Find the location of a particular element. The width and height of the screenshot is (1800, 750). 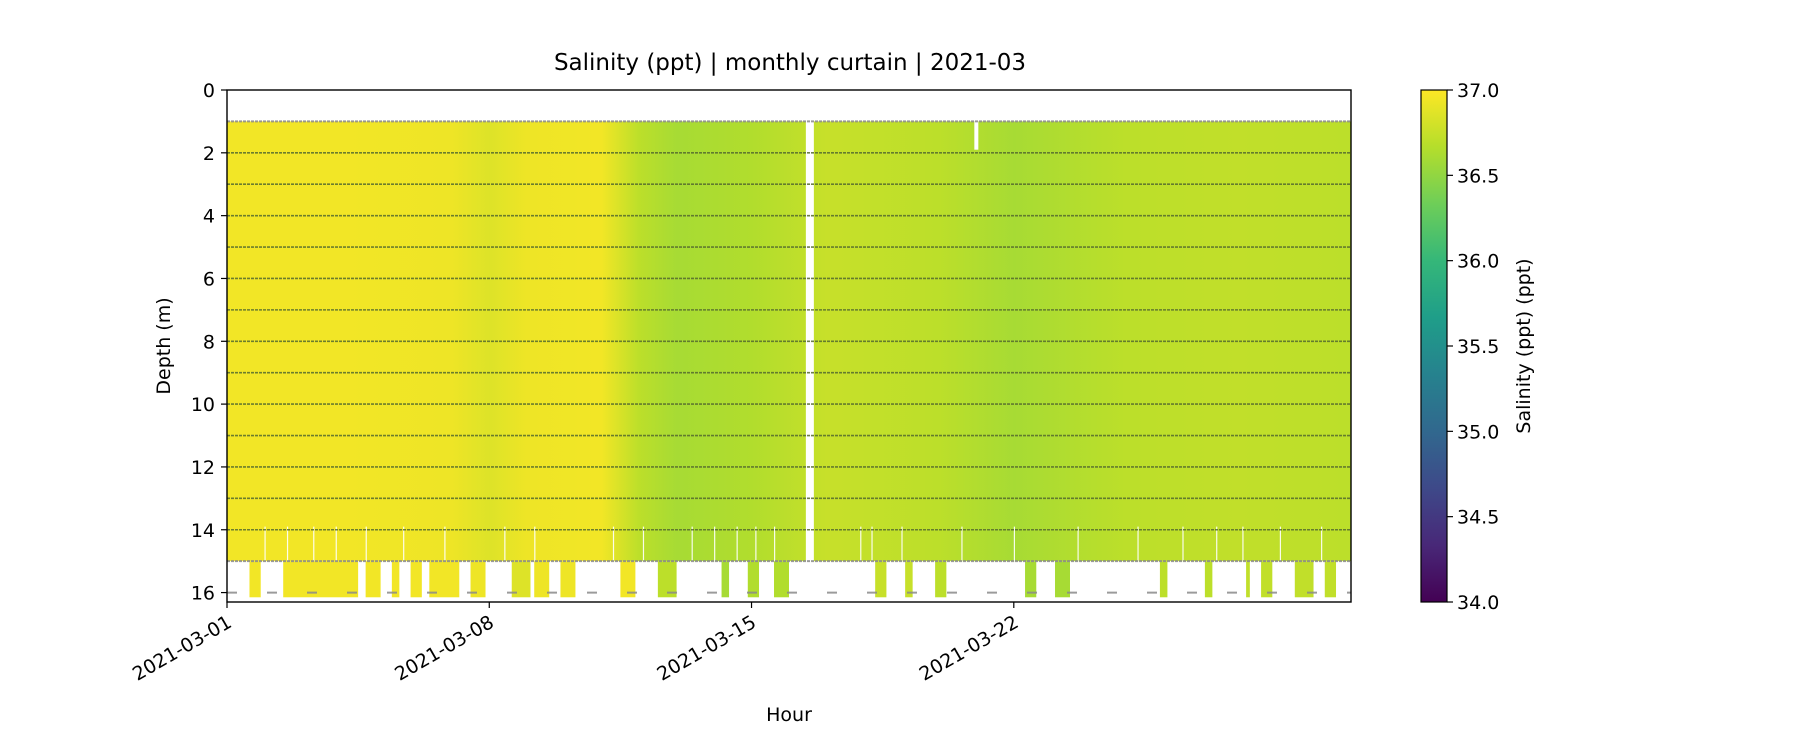

x-tick-label: 2021-03-15 is located at coordinates (706, 648).